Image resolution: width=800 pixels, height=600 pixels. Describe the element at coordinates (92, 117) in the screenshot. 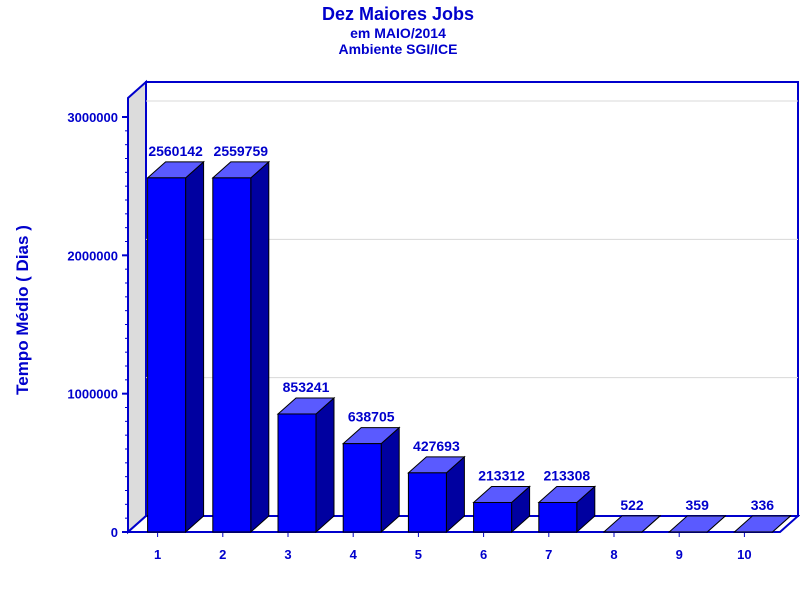

I see `y-tick-label: 3000000` at that location.